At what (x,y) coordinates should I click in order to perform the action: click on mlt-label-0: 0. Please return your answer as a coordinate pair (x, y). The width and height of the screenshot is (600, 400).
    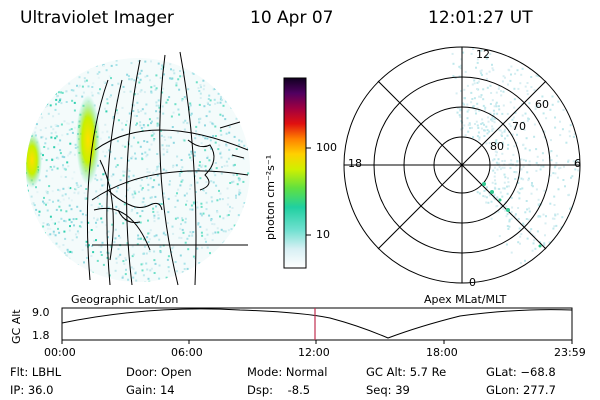
    Looking at the image, I should click on (472, 282).